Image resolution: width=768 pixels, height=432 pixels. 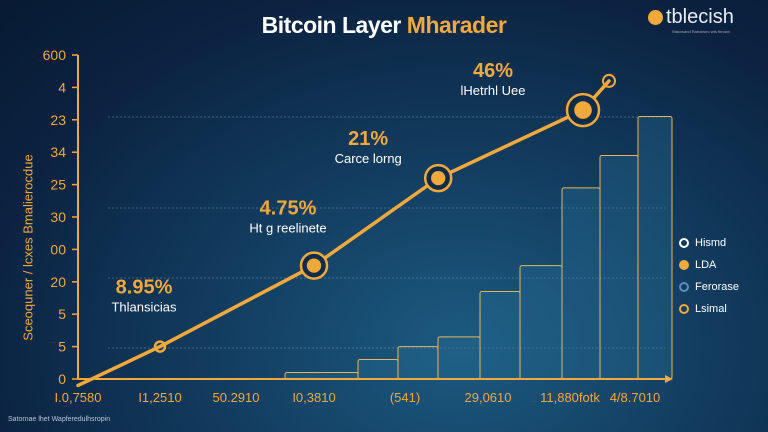 I want to click on value-label: 46%, so click(x=493, y=71).